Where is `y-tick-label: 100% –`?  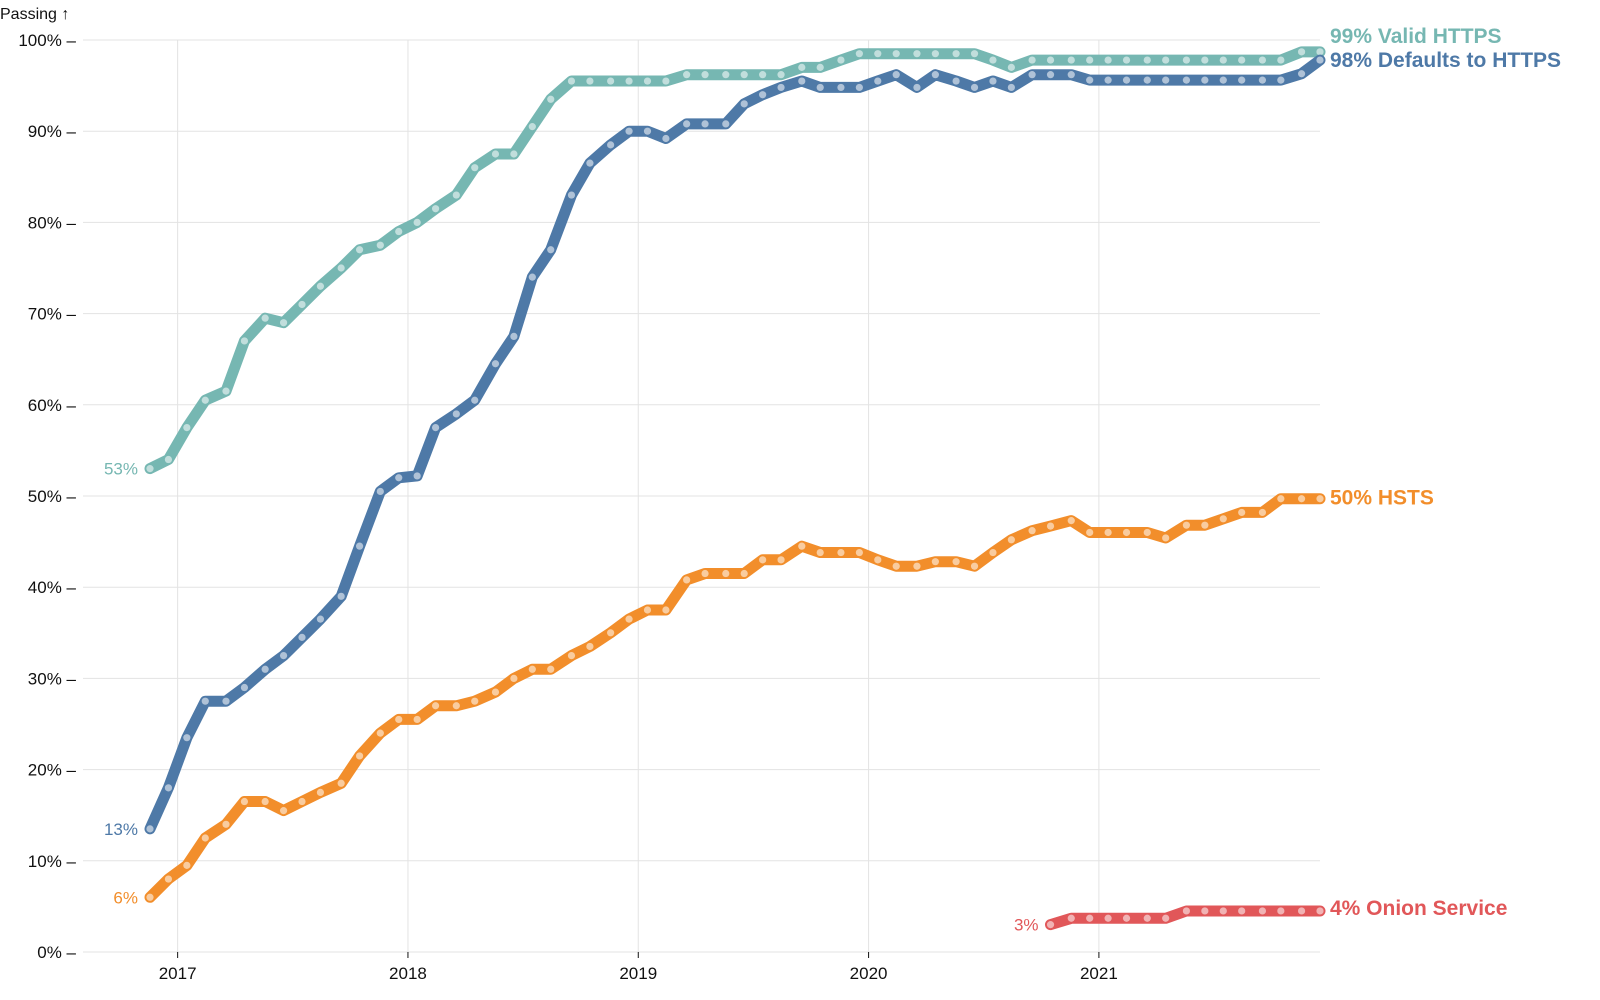 y-tick-label: 100% – is located at coordinates (47, 40).